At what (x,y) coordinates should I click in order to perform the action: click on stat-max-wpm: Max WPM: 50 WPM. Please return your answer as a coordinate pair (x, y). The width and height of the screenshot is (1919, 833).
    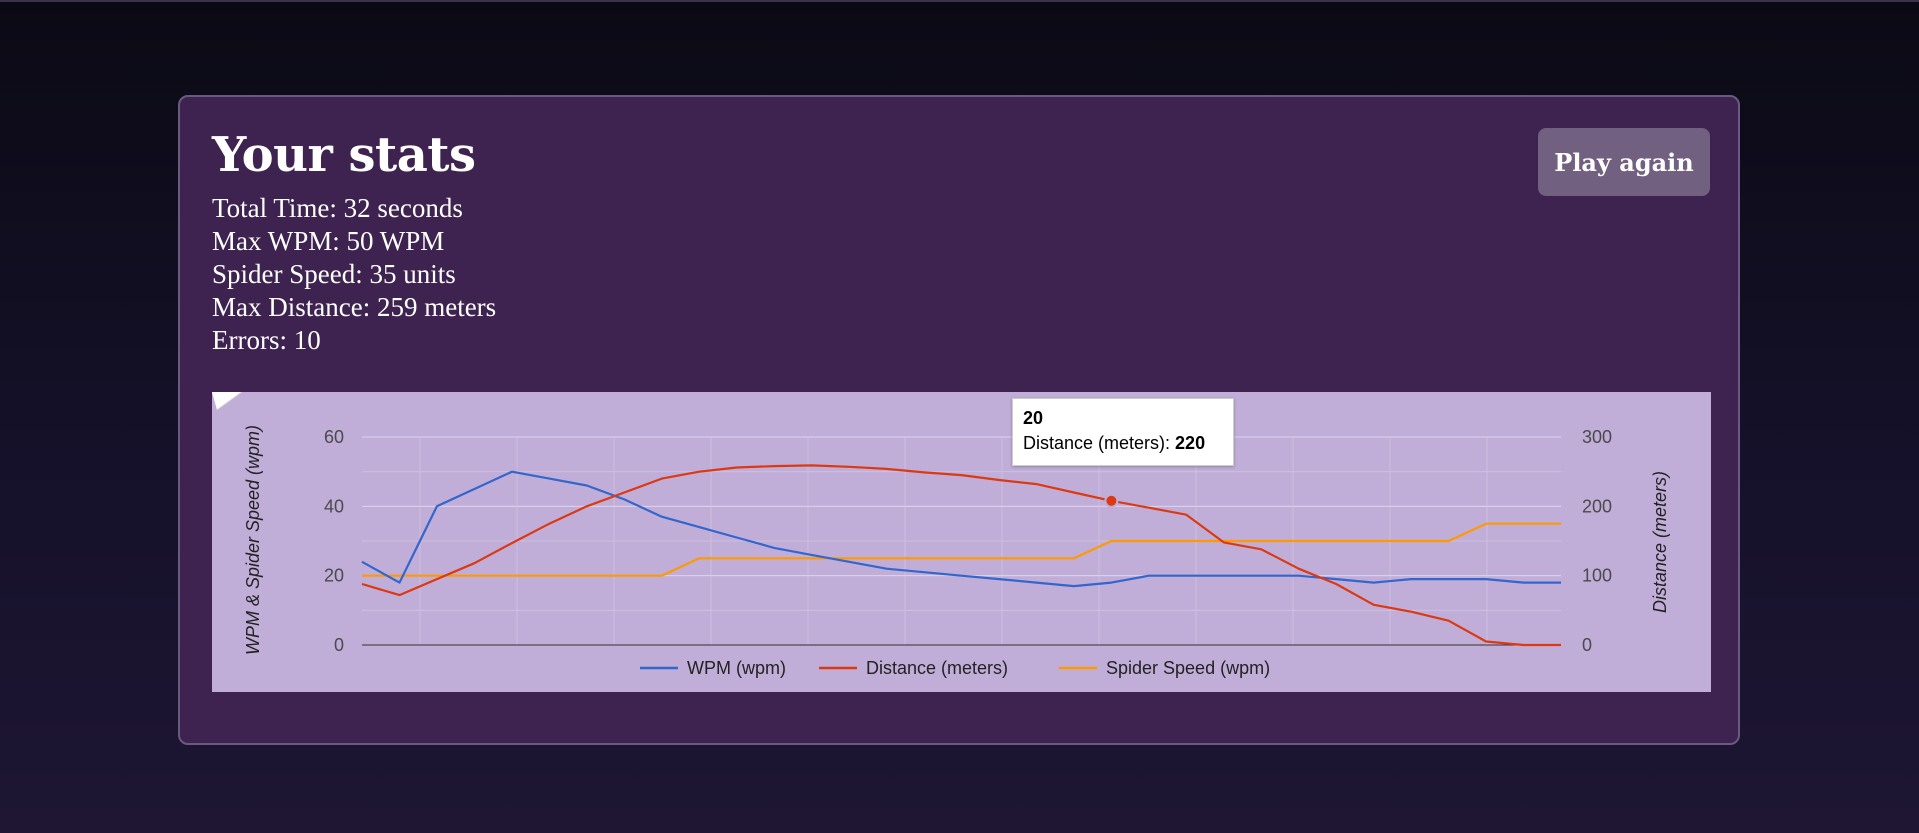
    Looking at the image, I should click on (328, 241).